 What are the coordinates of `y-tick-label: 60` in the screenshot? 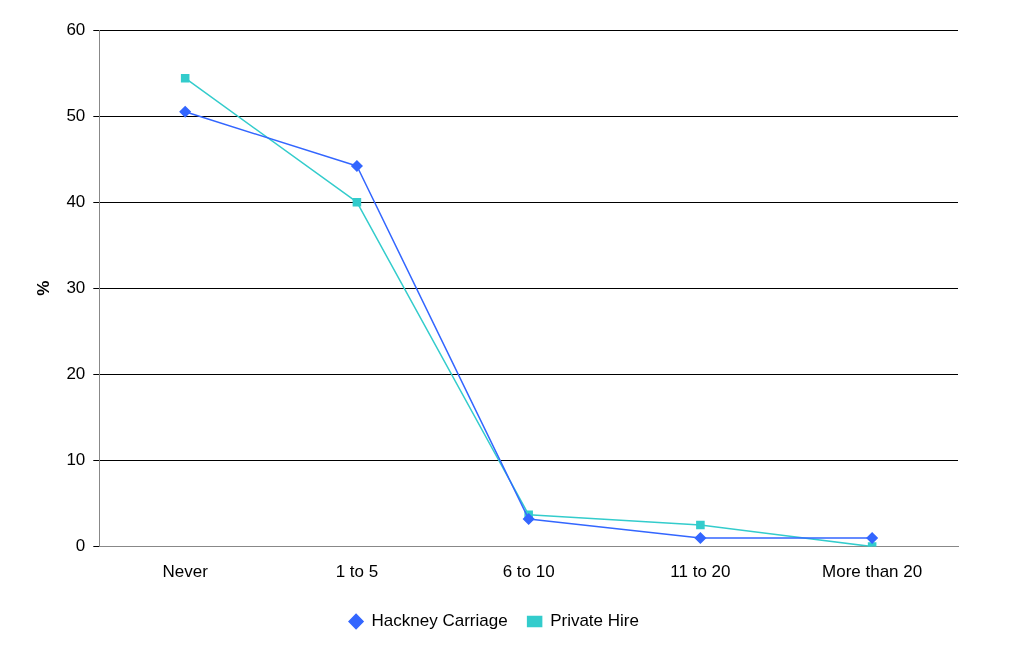 It's located at (76, 29).